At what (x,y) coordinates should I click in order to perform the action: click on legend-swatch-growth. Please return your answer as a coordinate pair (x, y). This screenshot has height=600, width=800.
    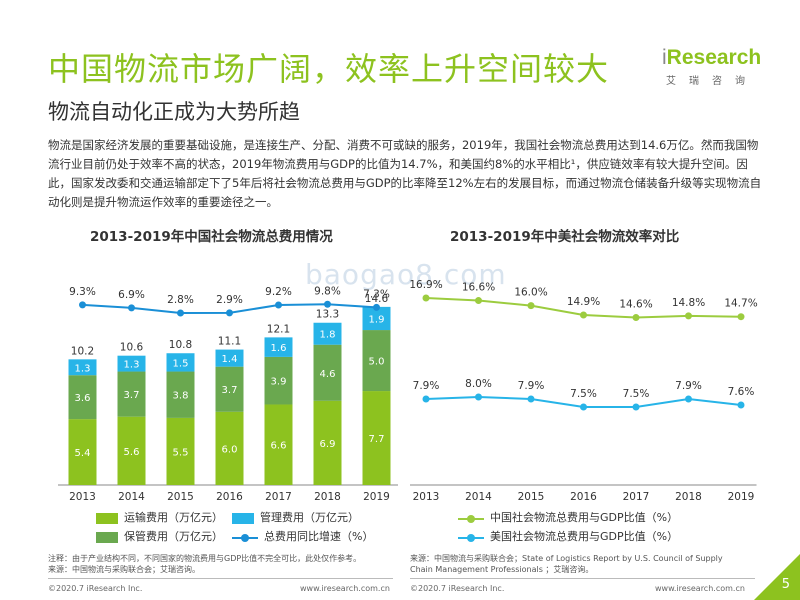
    Looking at the image, I should click on (245, 537).